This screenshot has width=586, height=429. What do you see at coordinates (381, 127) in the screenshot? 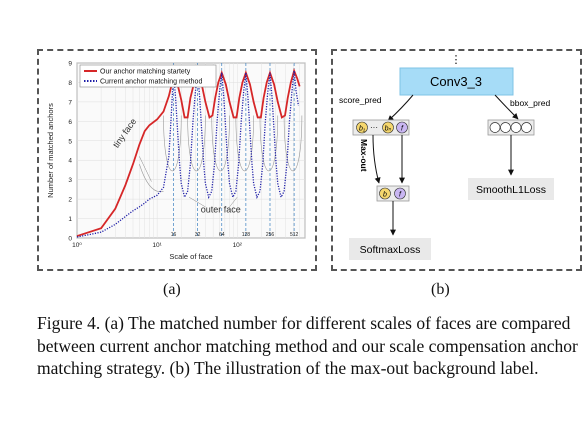
I see `score-node-group` at bounding box center [381, 127].